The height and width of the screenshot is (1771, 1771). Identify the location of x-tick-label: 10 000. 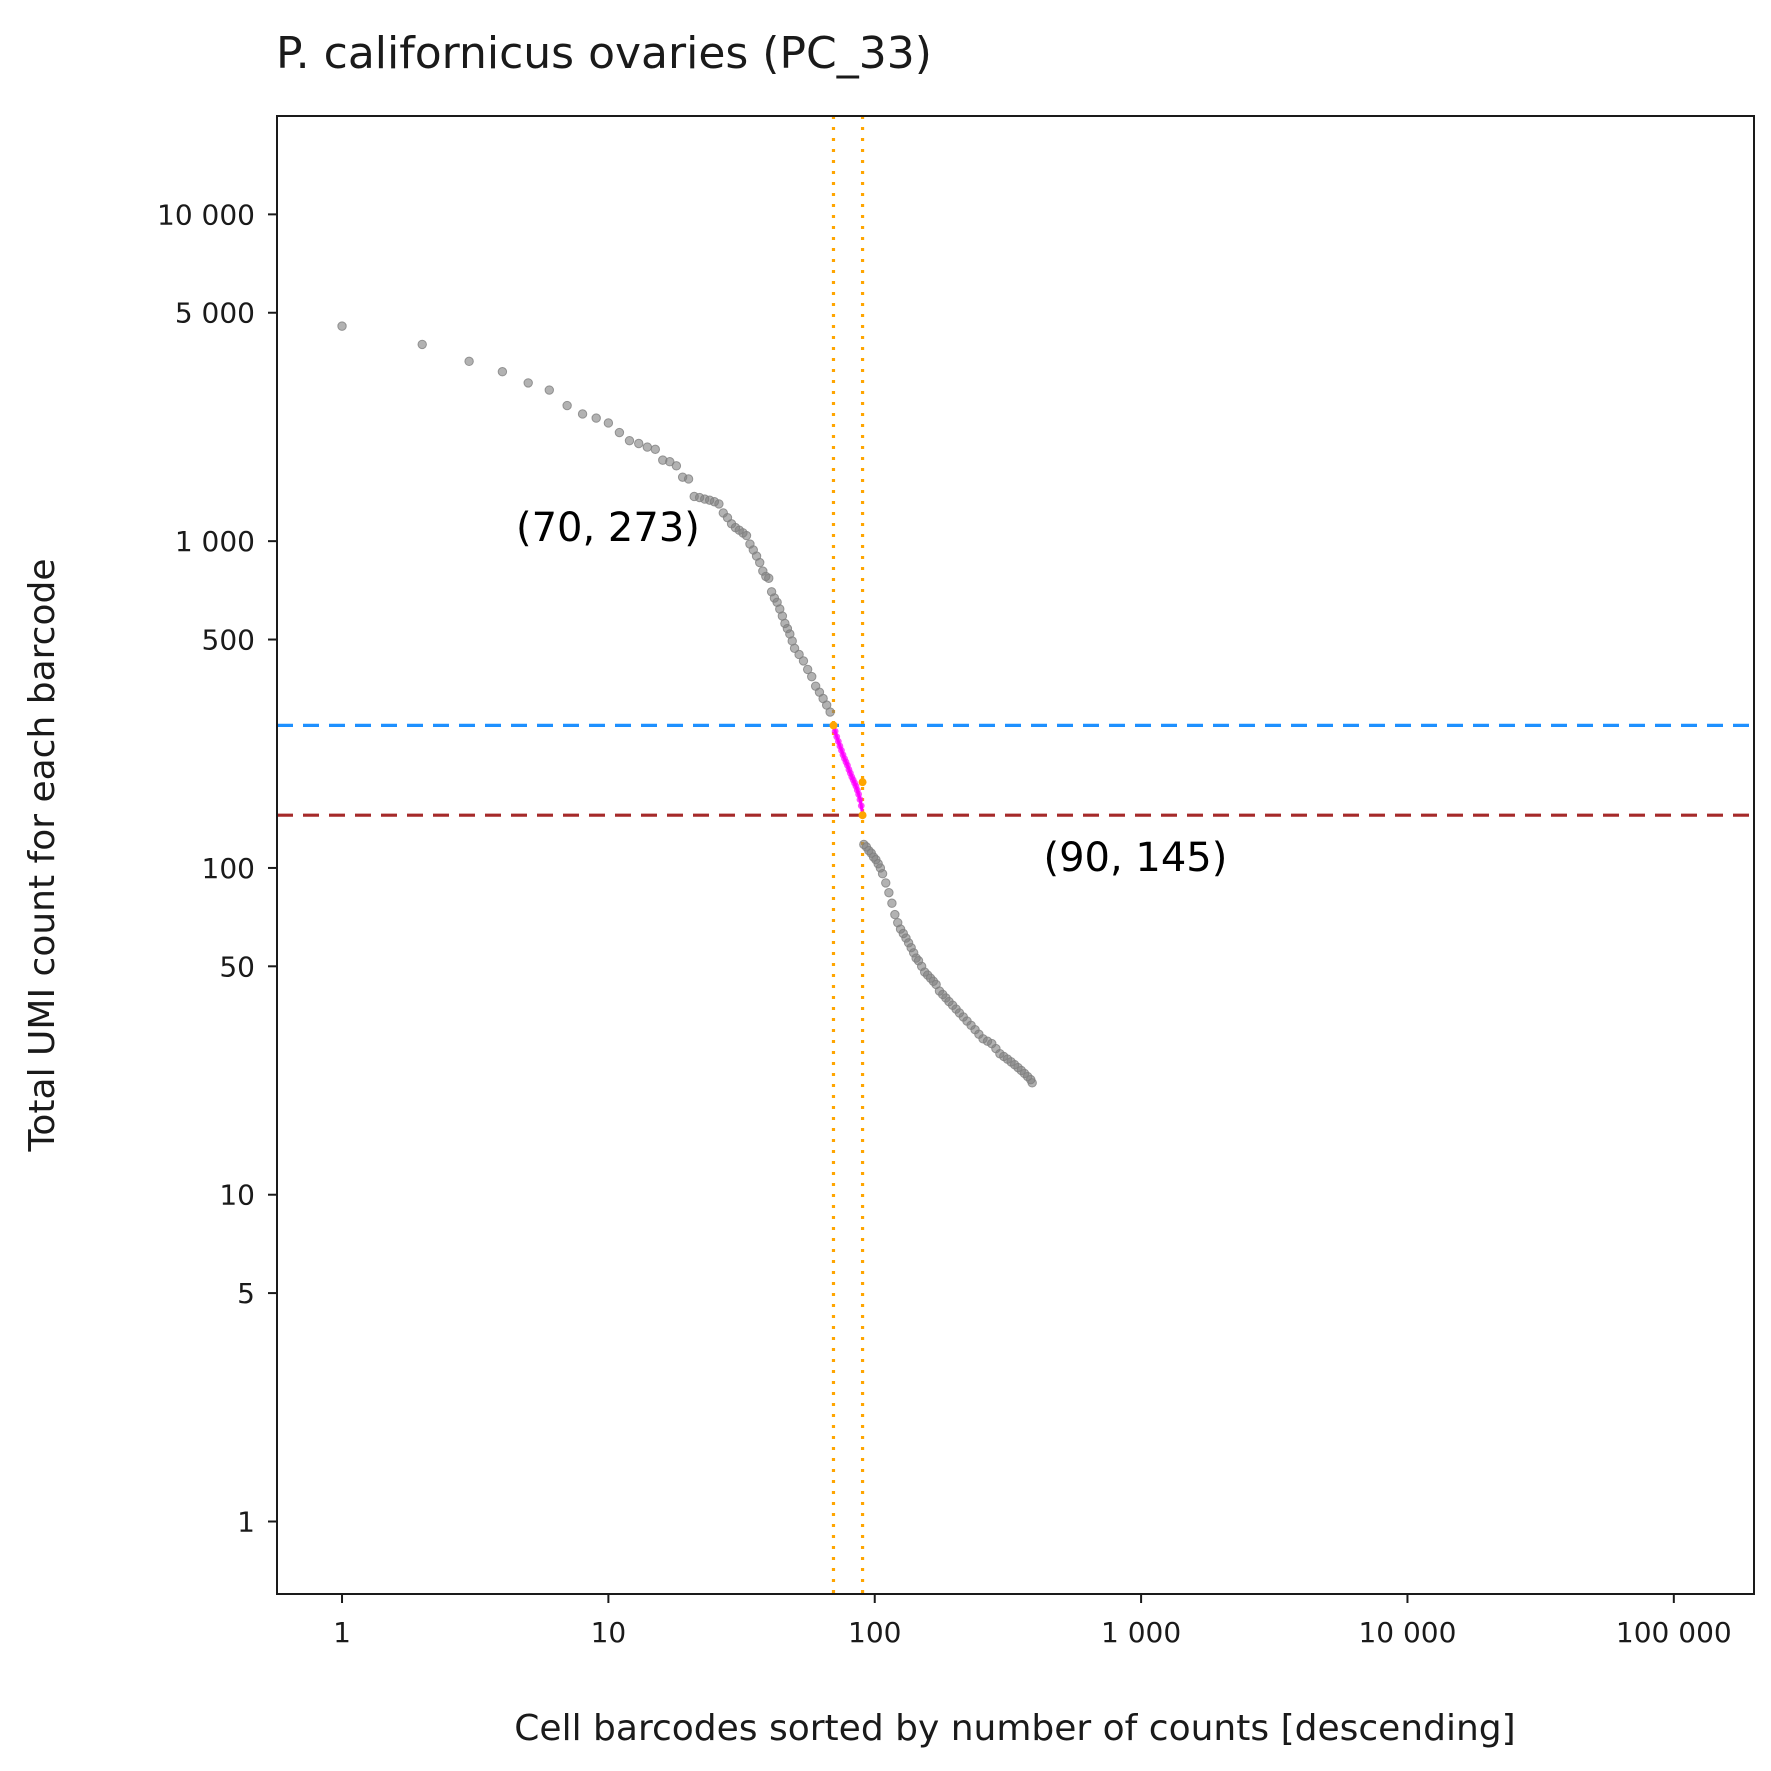
(1407, 1632).